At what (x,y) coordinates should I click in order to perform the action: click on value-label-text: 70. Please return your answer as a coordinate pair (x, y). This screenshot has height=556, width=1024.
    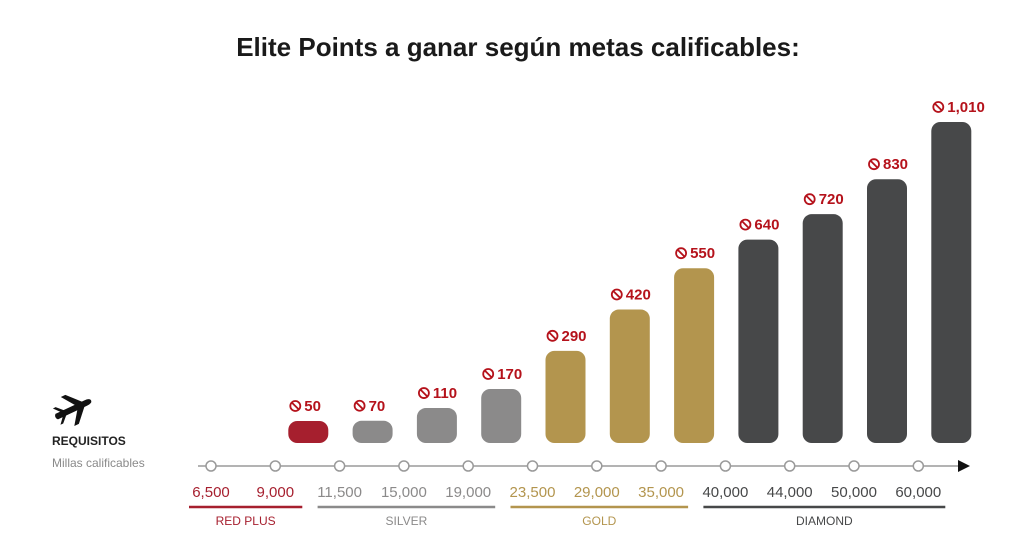
    Looking at the image, I should click on (377, 406).